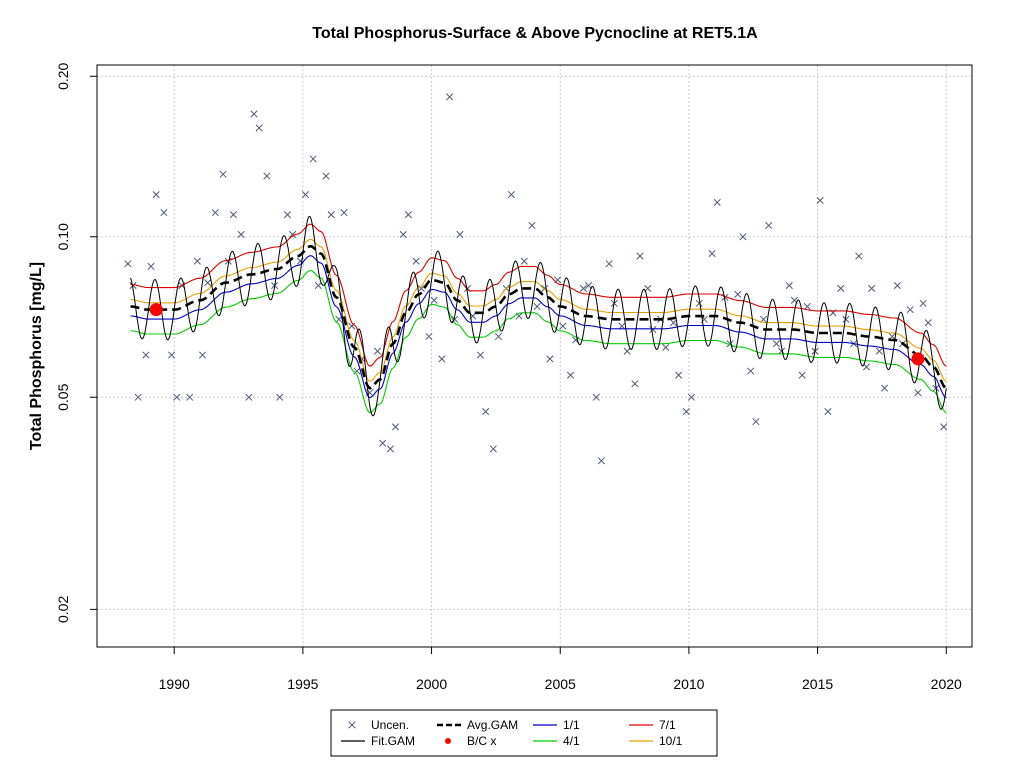 The height and width of the screenshot is (768, 1024). Describe the element at coordinates (560, 684) in the screenshot. I see `x-tick-label: 2005` at that location.